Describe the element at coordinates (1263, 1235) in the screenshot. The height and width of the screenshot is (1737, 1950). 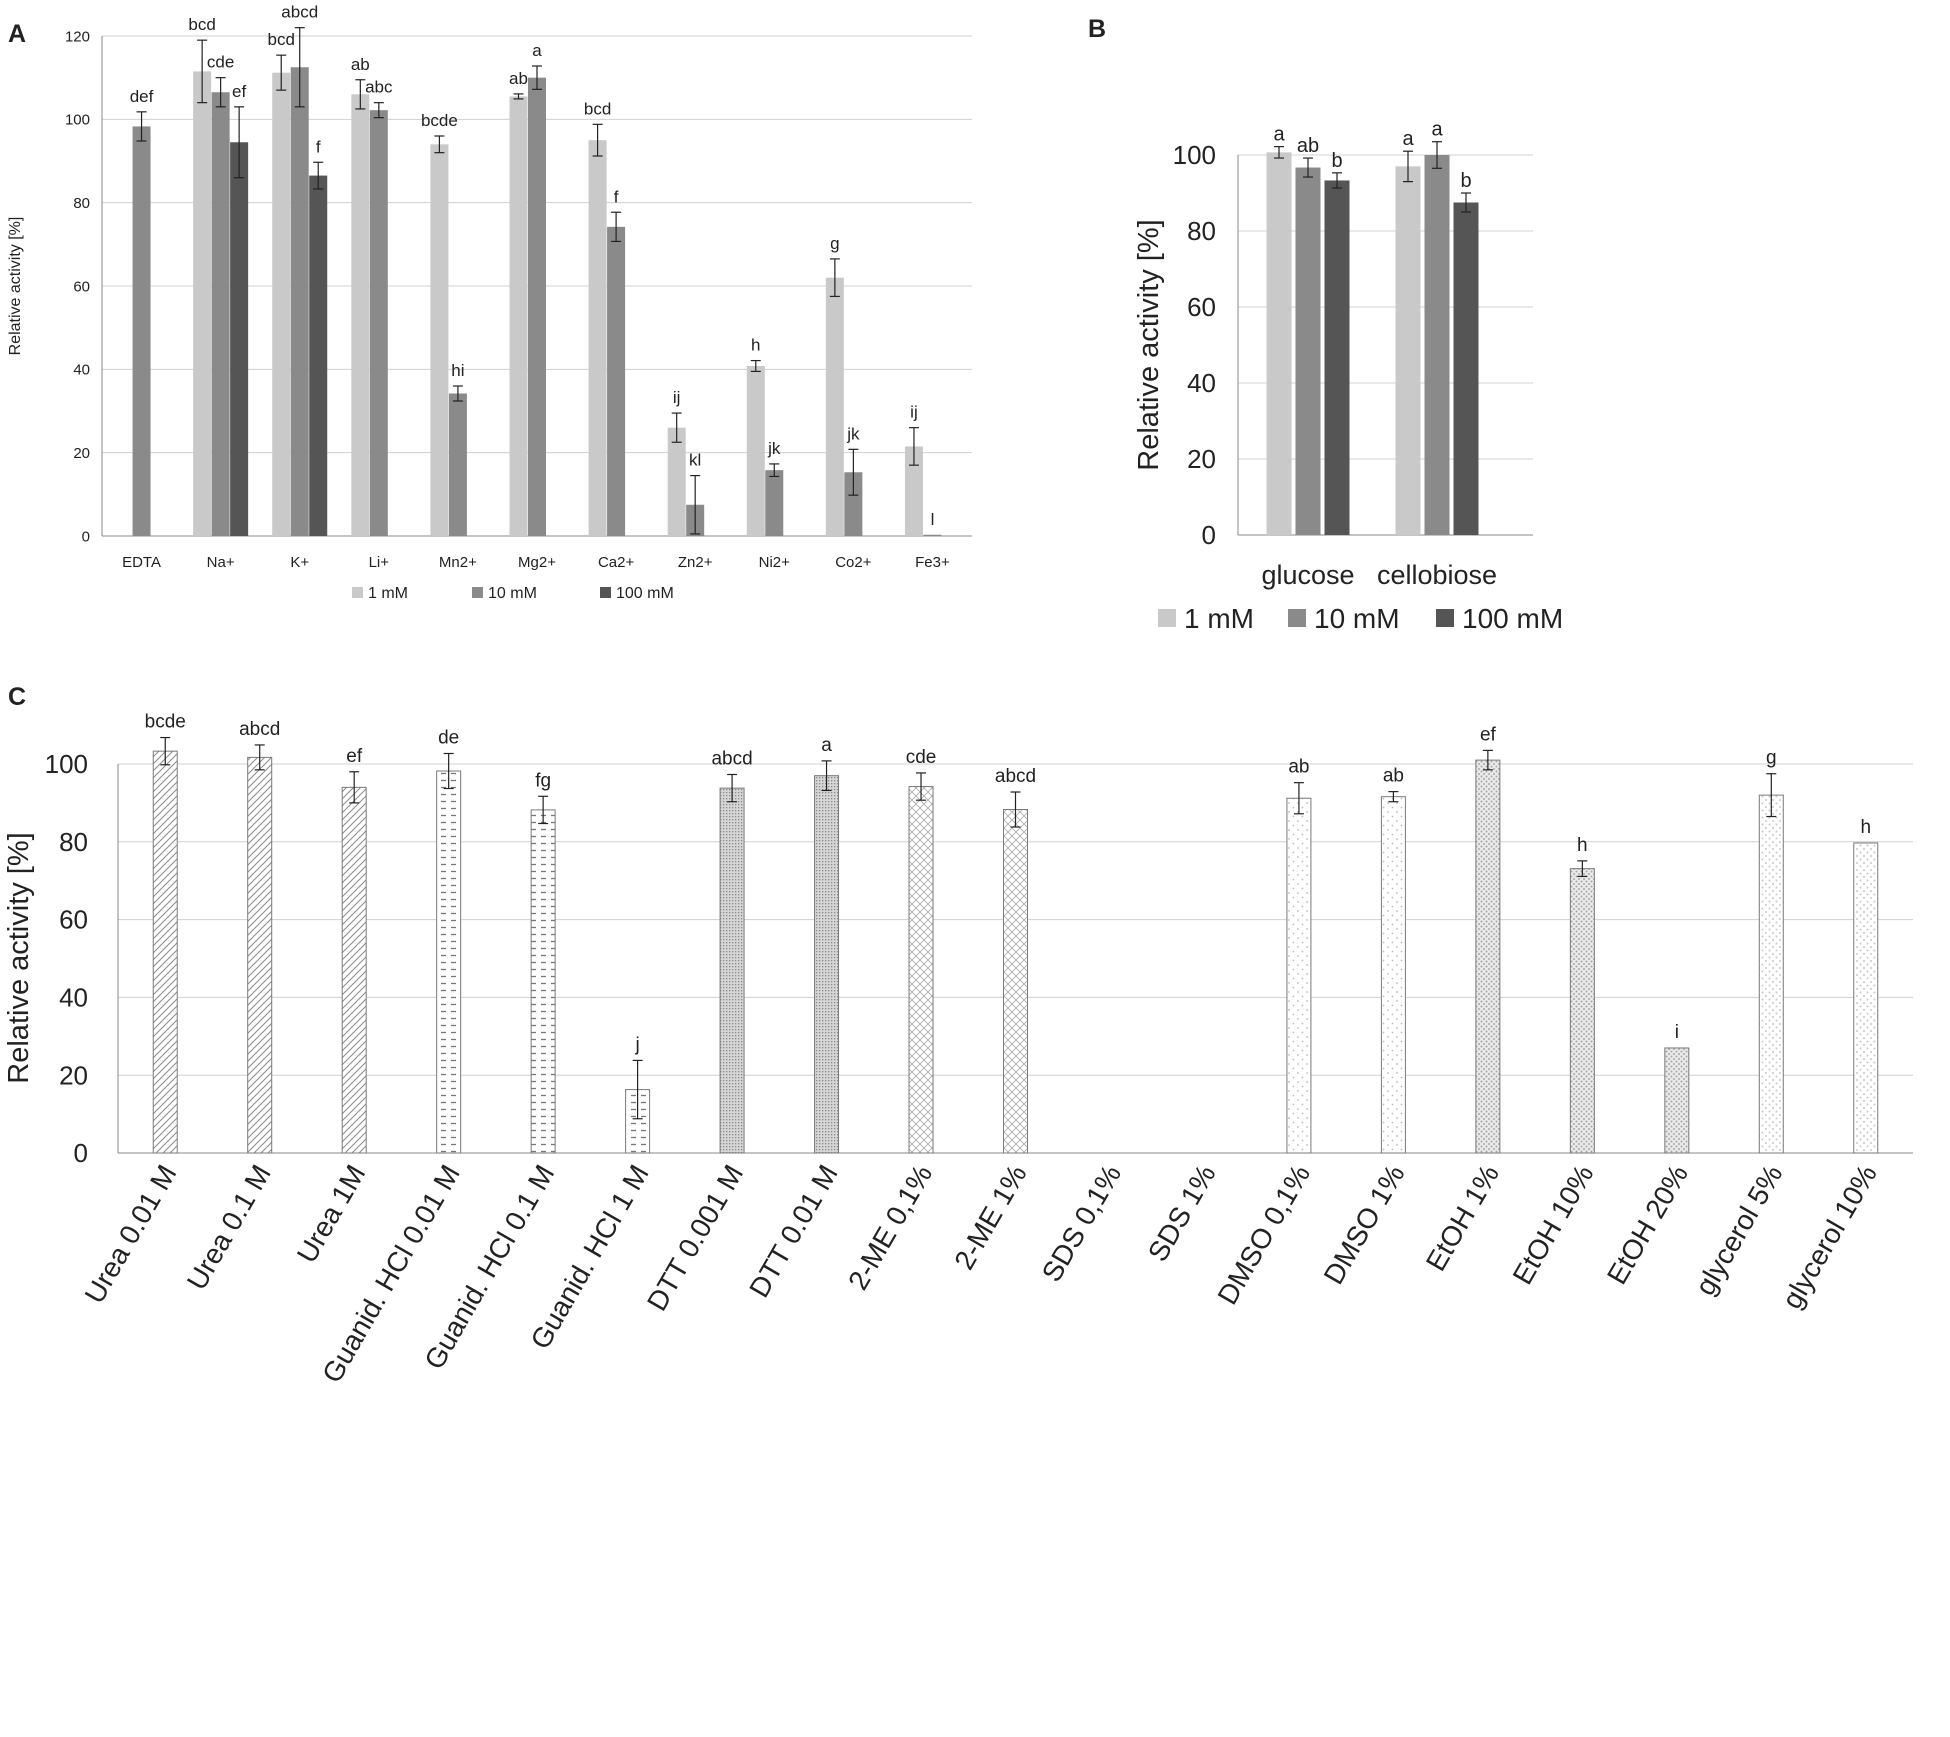
I see `category-label: DMSO 0,1%` at that location.